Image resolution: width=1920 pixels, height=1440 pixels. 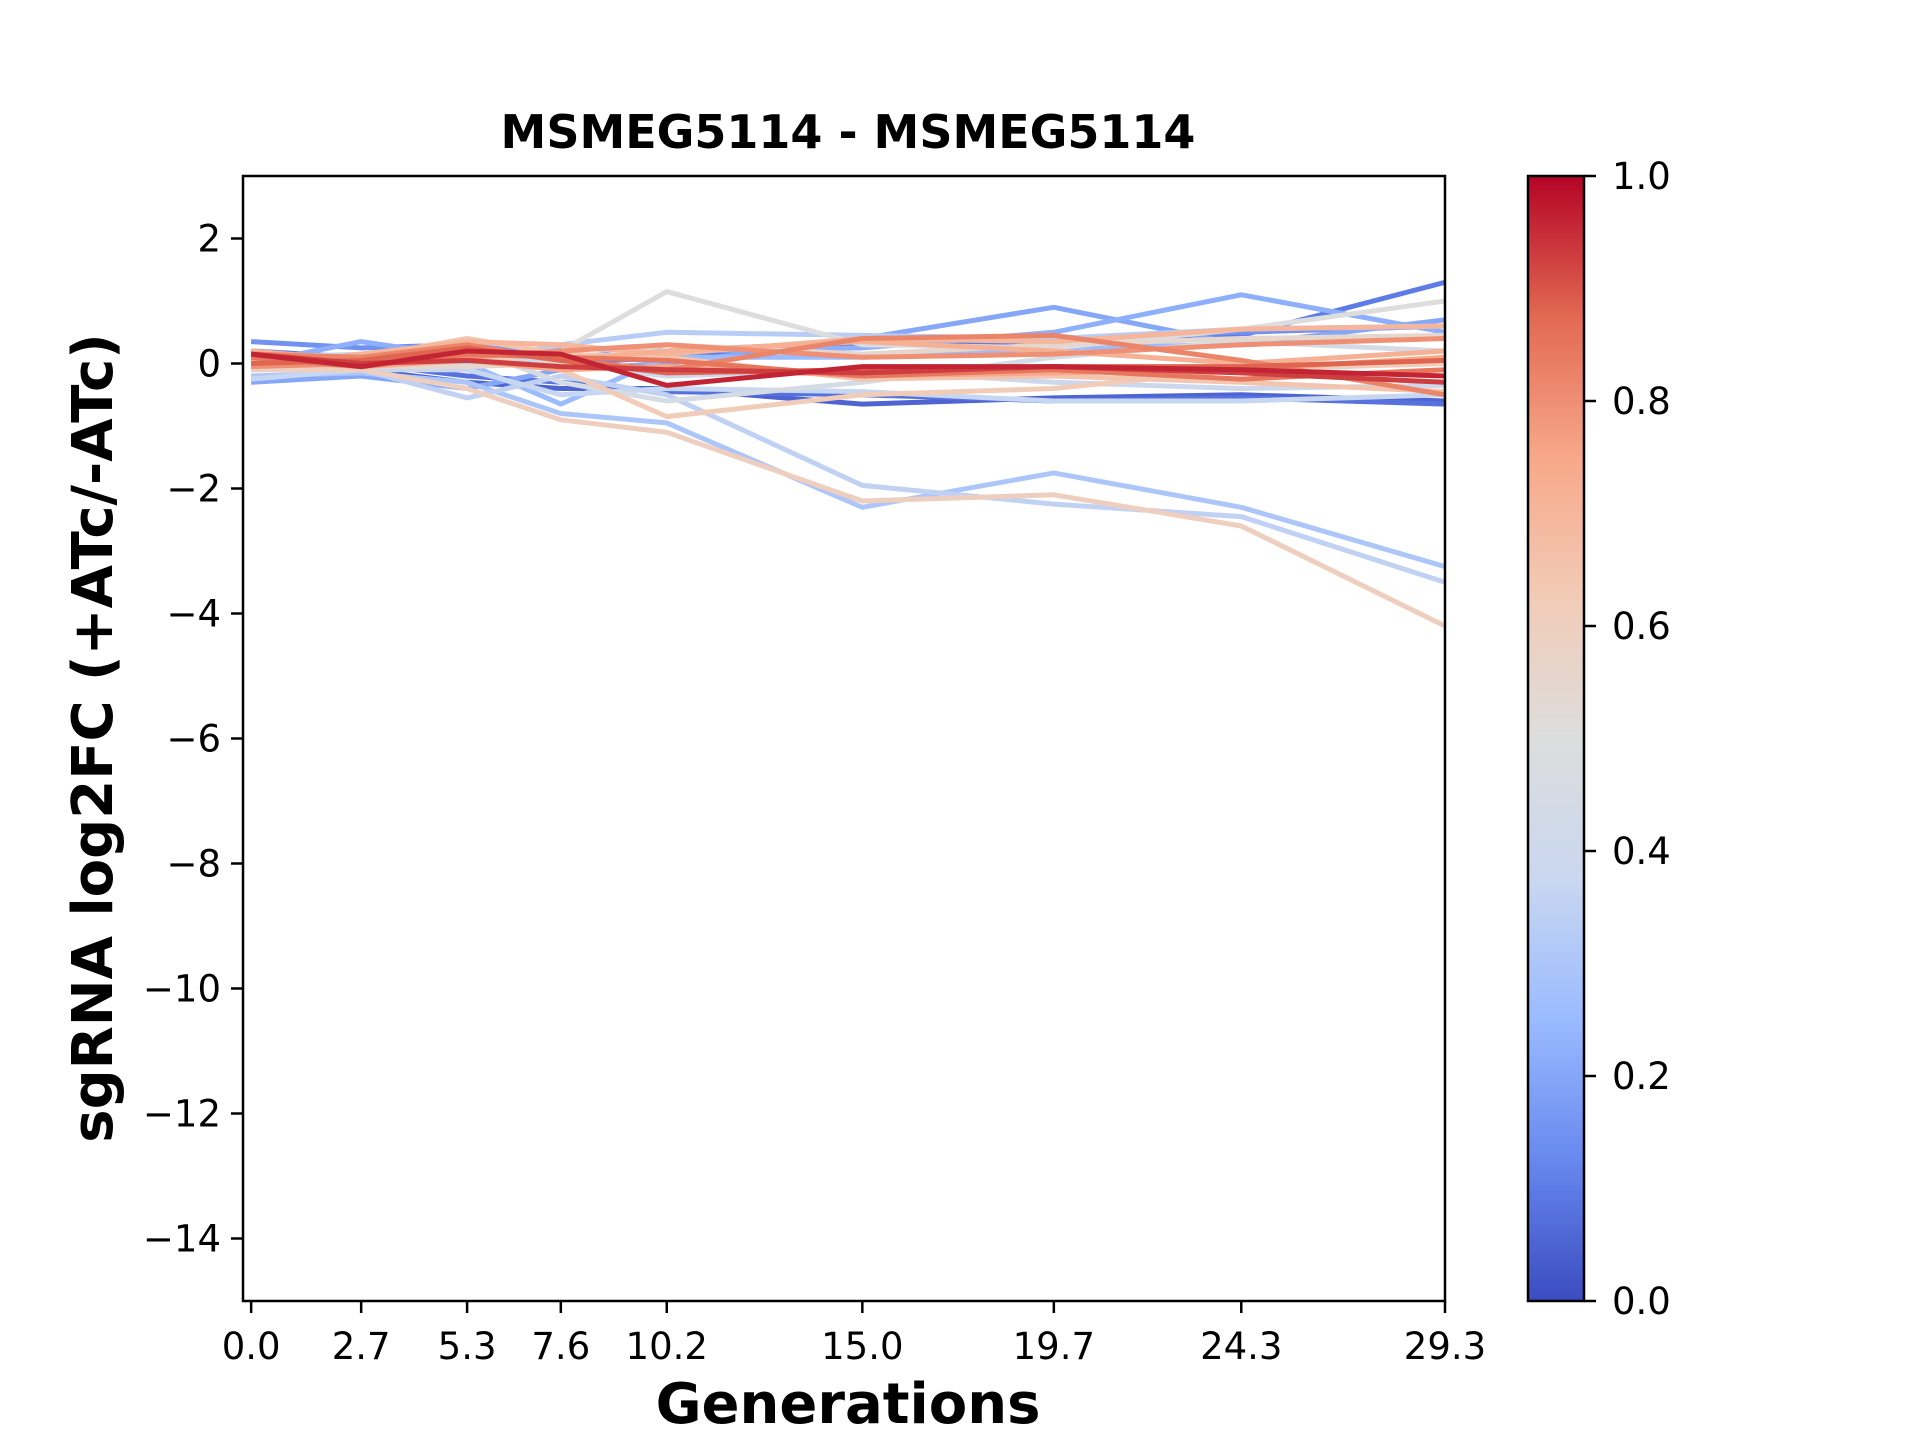 What do you see at coordinates (93, 738) in the screenshot?
I see `y-axis-title: sgRNA log2FC (+ATc/-ATc)` at bounding box center [93, 738].